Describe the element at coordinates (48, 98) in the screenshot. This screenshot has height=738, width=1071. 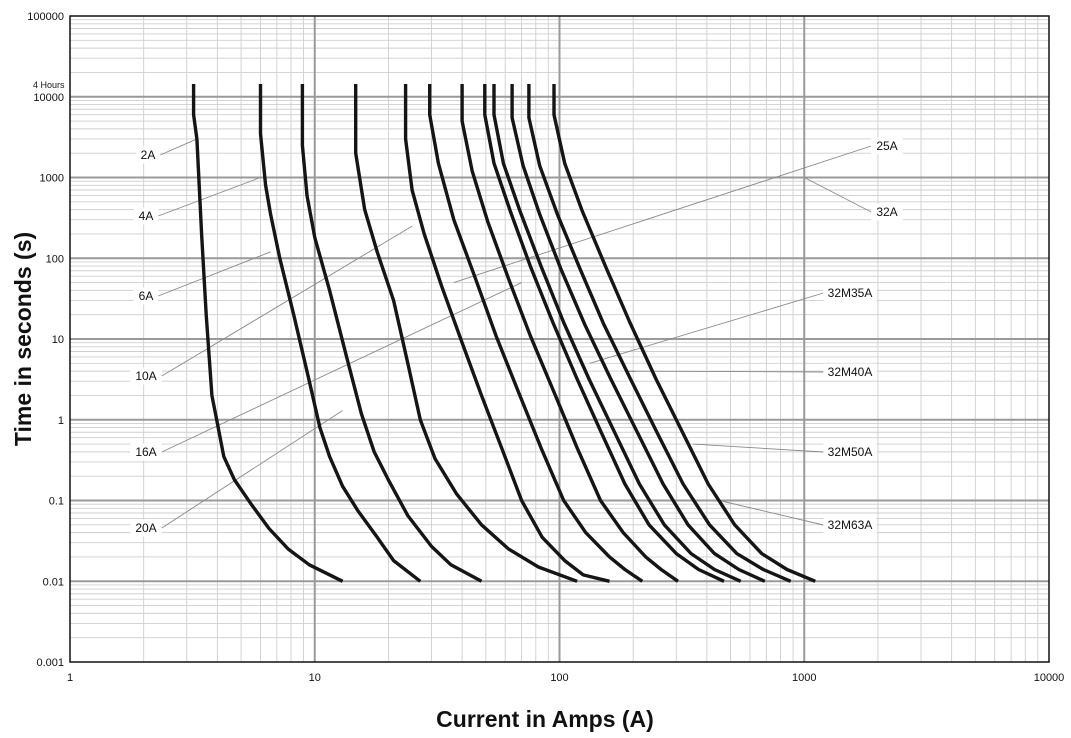
I see `y-tick-label: 10000` at that location.